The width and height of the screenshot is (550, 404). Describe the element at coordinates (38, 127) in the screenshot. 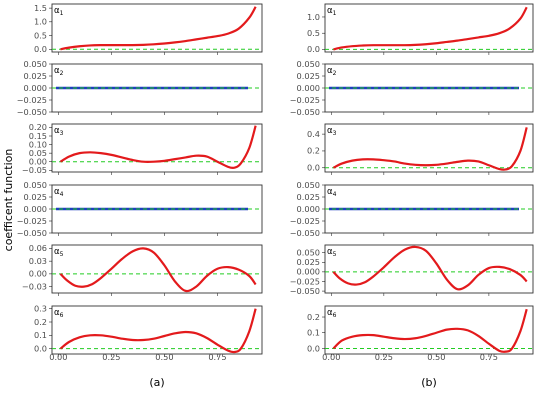

I see `y-tick-label: 0.20` at that location.